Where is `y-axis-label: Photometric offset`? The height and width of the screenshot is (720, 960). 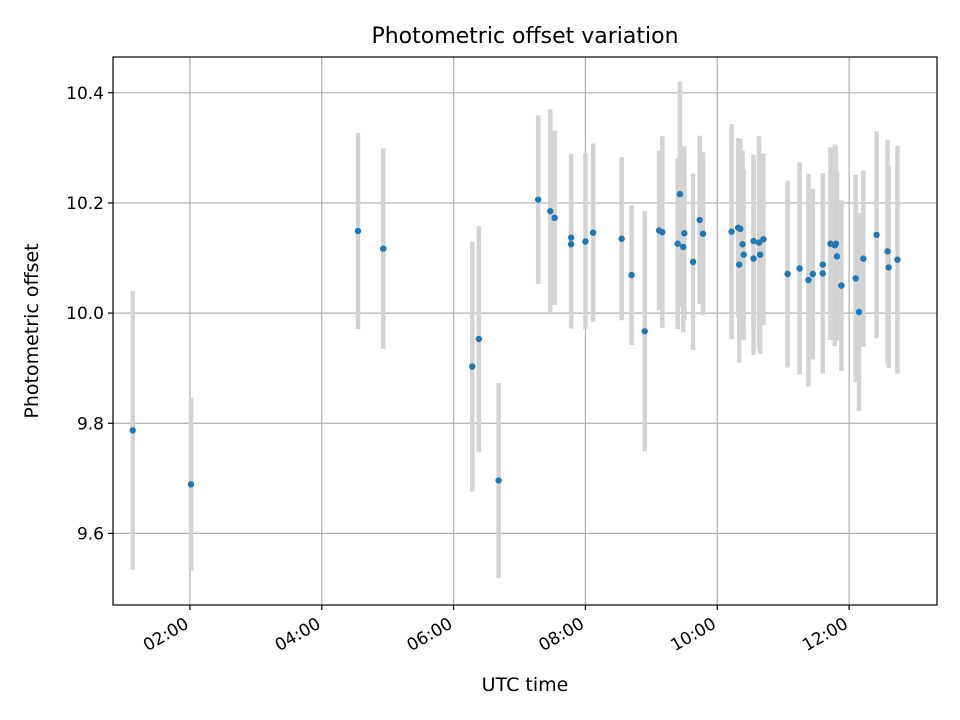
y-axis-label: Photometric offset is located at coordinates (32, 330).